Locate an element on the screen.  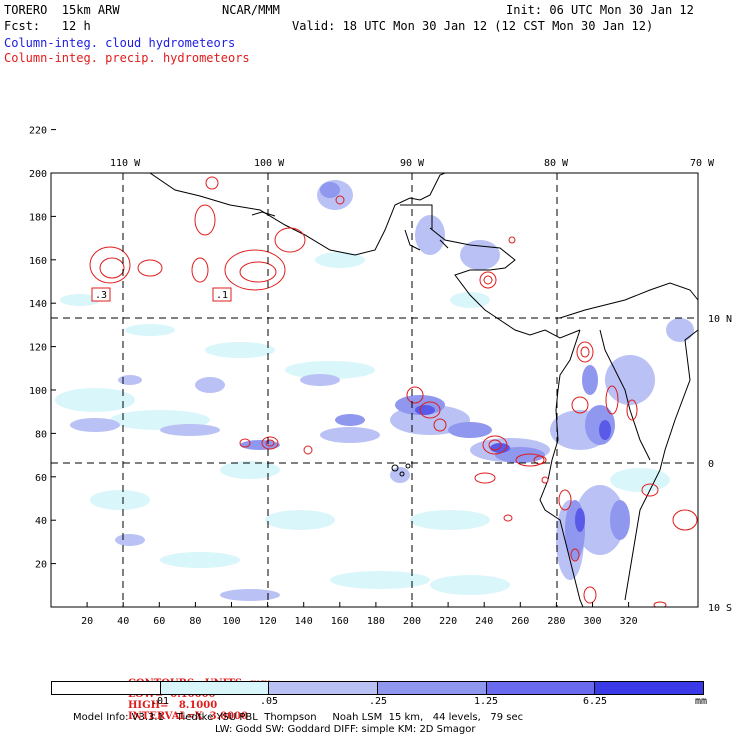
box-label: .3 is located at coordinates (101, 295).